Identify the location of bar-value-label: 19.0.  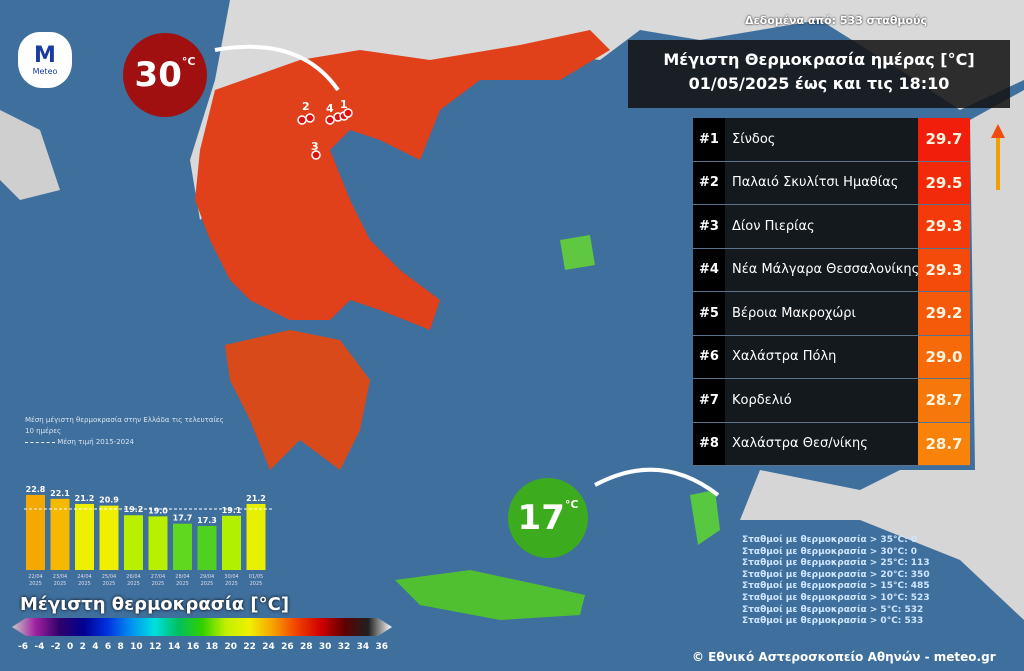
(158, 510).